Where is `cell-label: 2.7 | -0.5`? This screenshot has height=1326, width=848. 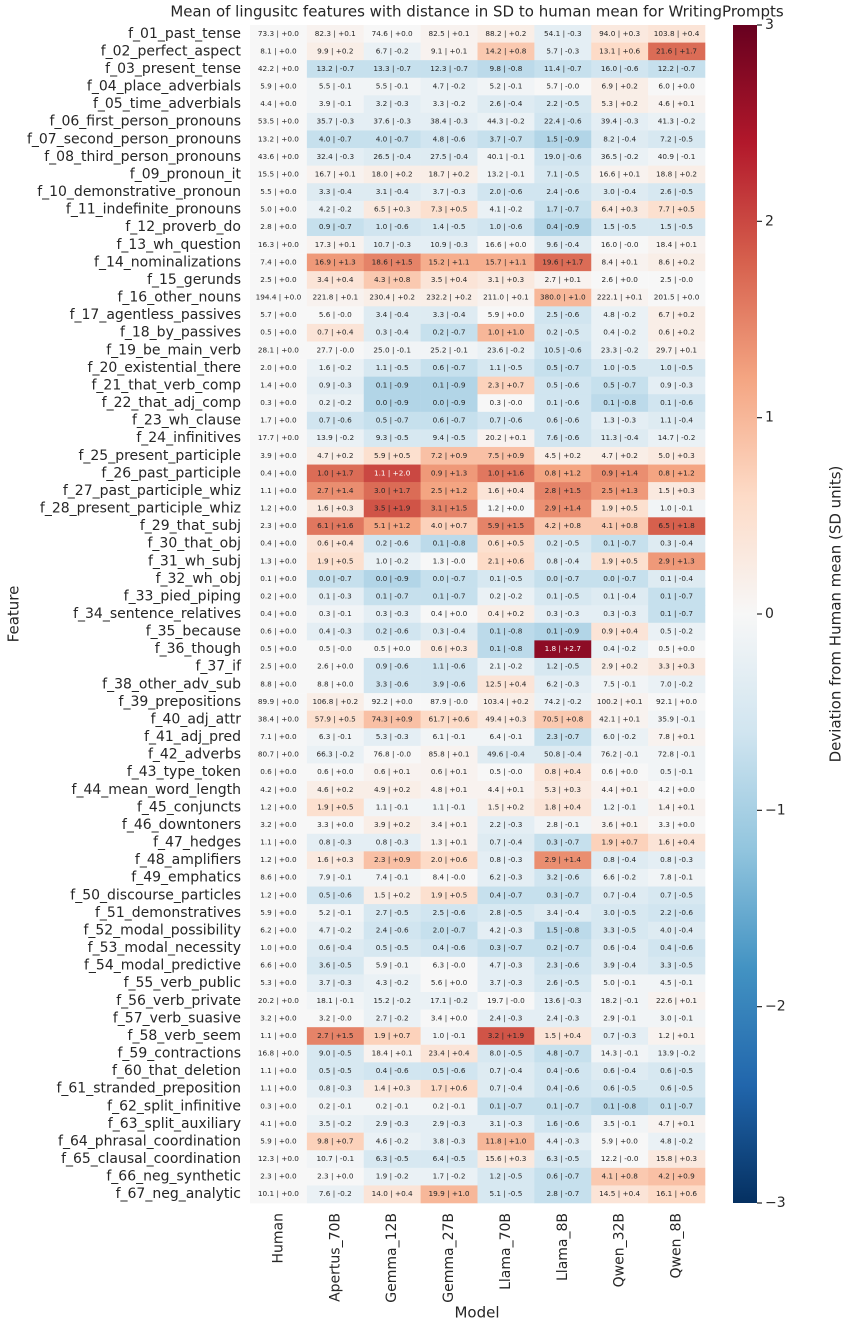 cell-label: 2.7 | -0.5 is located at coordinates (392, 912).